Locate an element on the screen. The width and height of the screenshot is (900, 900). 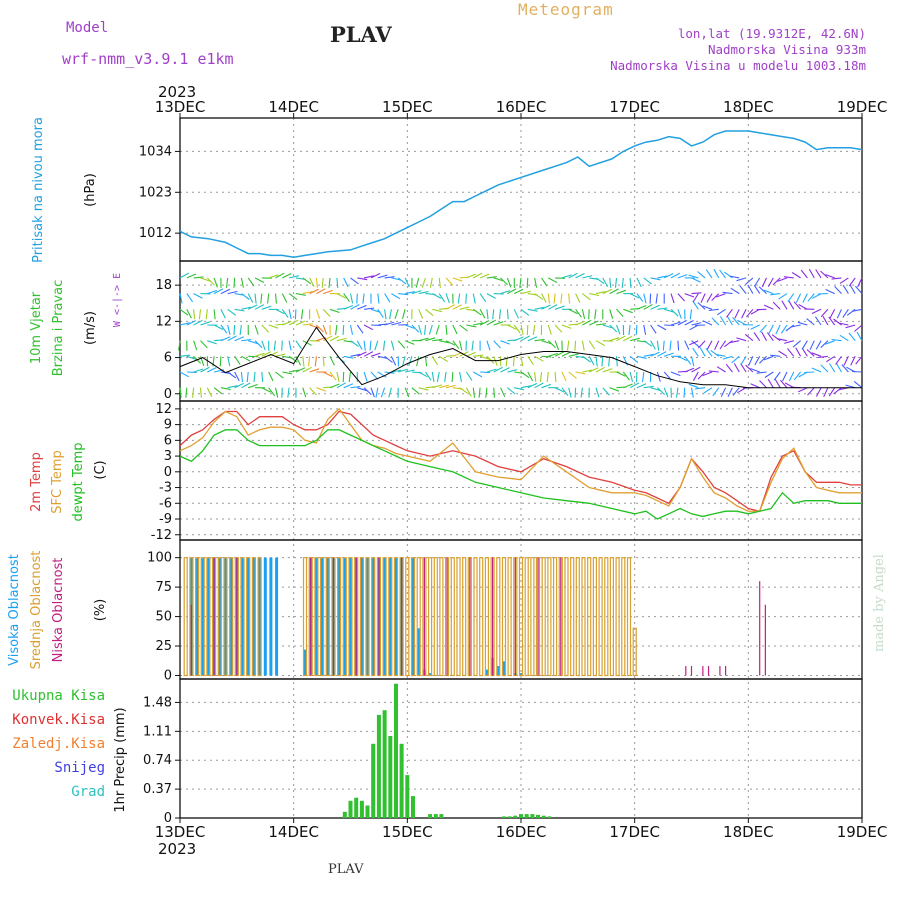
cloud-unit-label: (%) is located at coordinates (100, 610).